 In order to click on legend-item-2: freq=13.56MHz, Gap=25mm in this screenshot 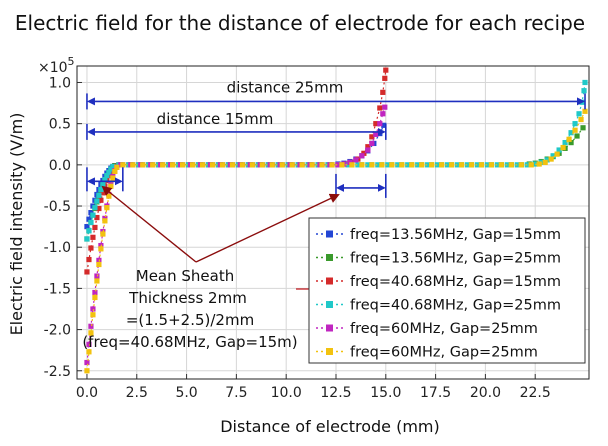, I will do `click(438, 259)`.